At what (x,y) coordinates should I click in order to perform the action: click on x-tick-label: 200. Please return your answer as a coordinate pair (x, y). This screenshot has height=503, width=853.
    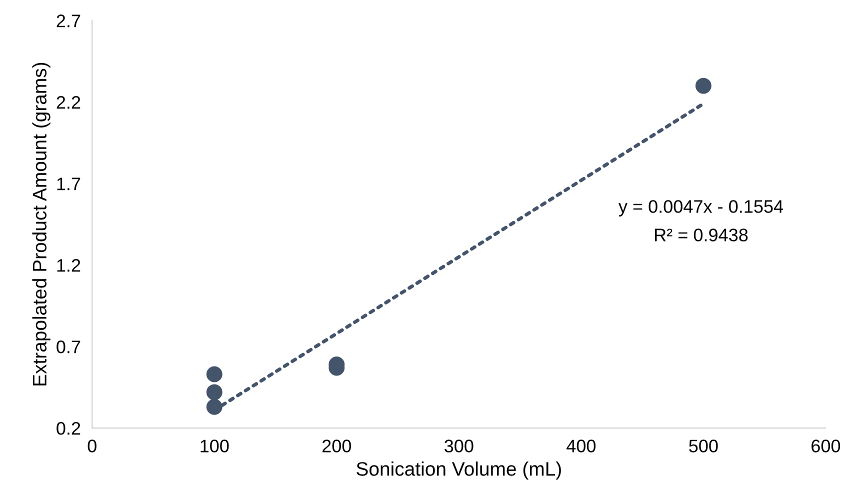
    Looking at the image, I should click on (337, 446).